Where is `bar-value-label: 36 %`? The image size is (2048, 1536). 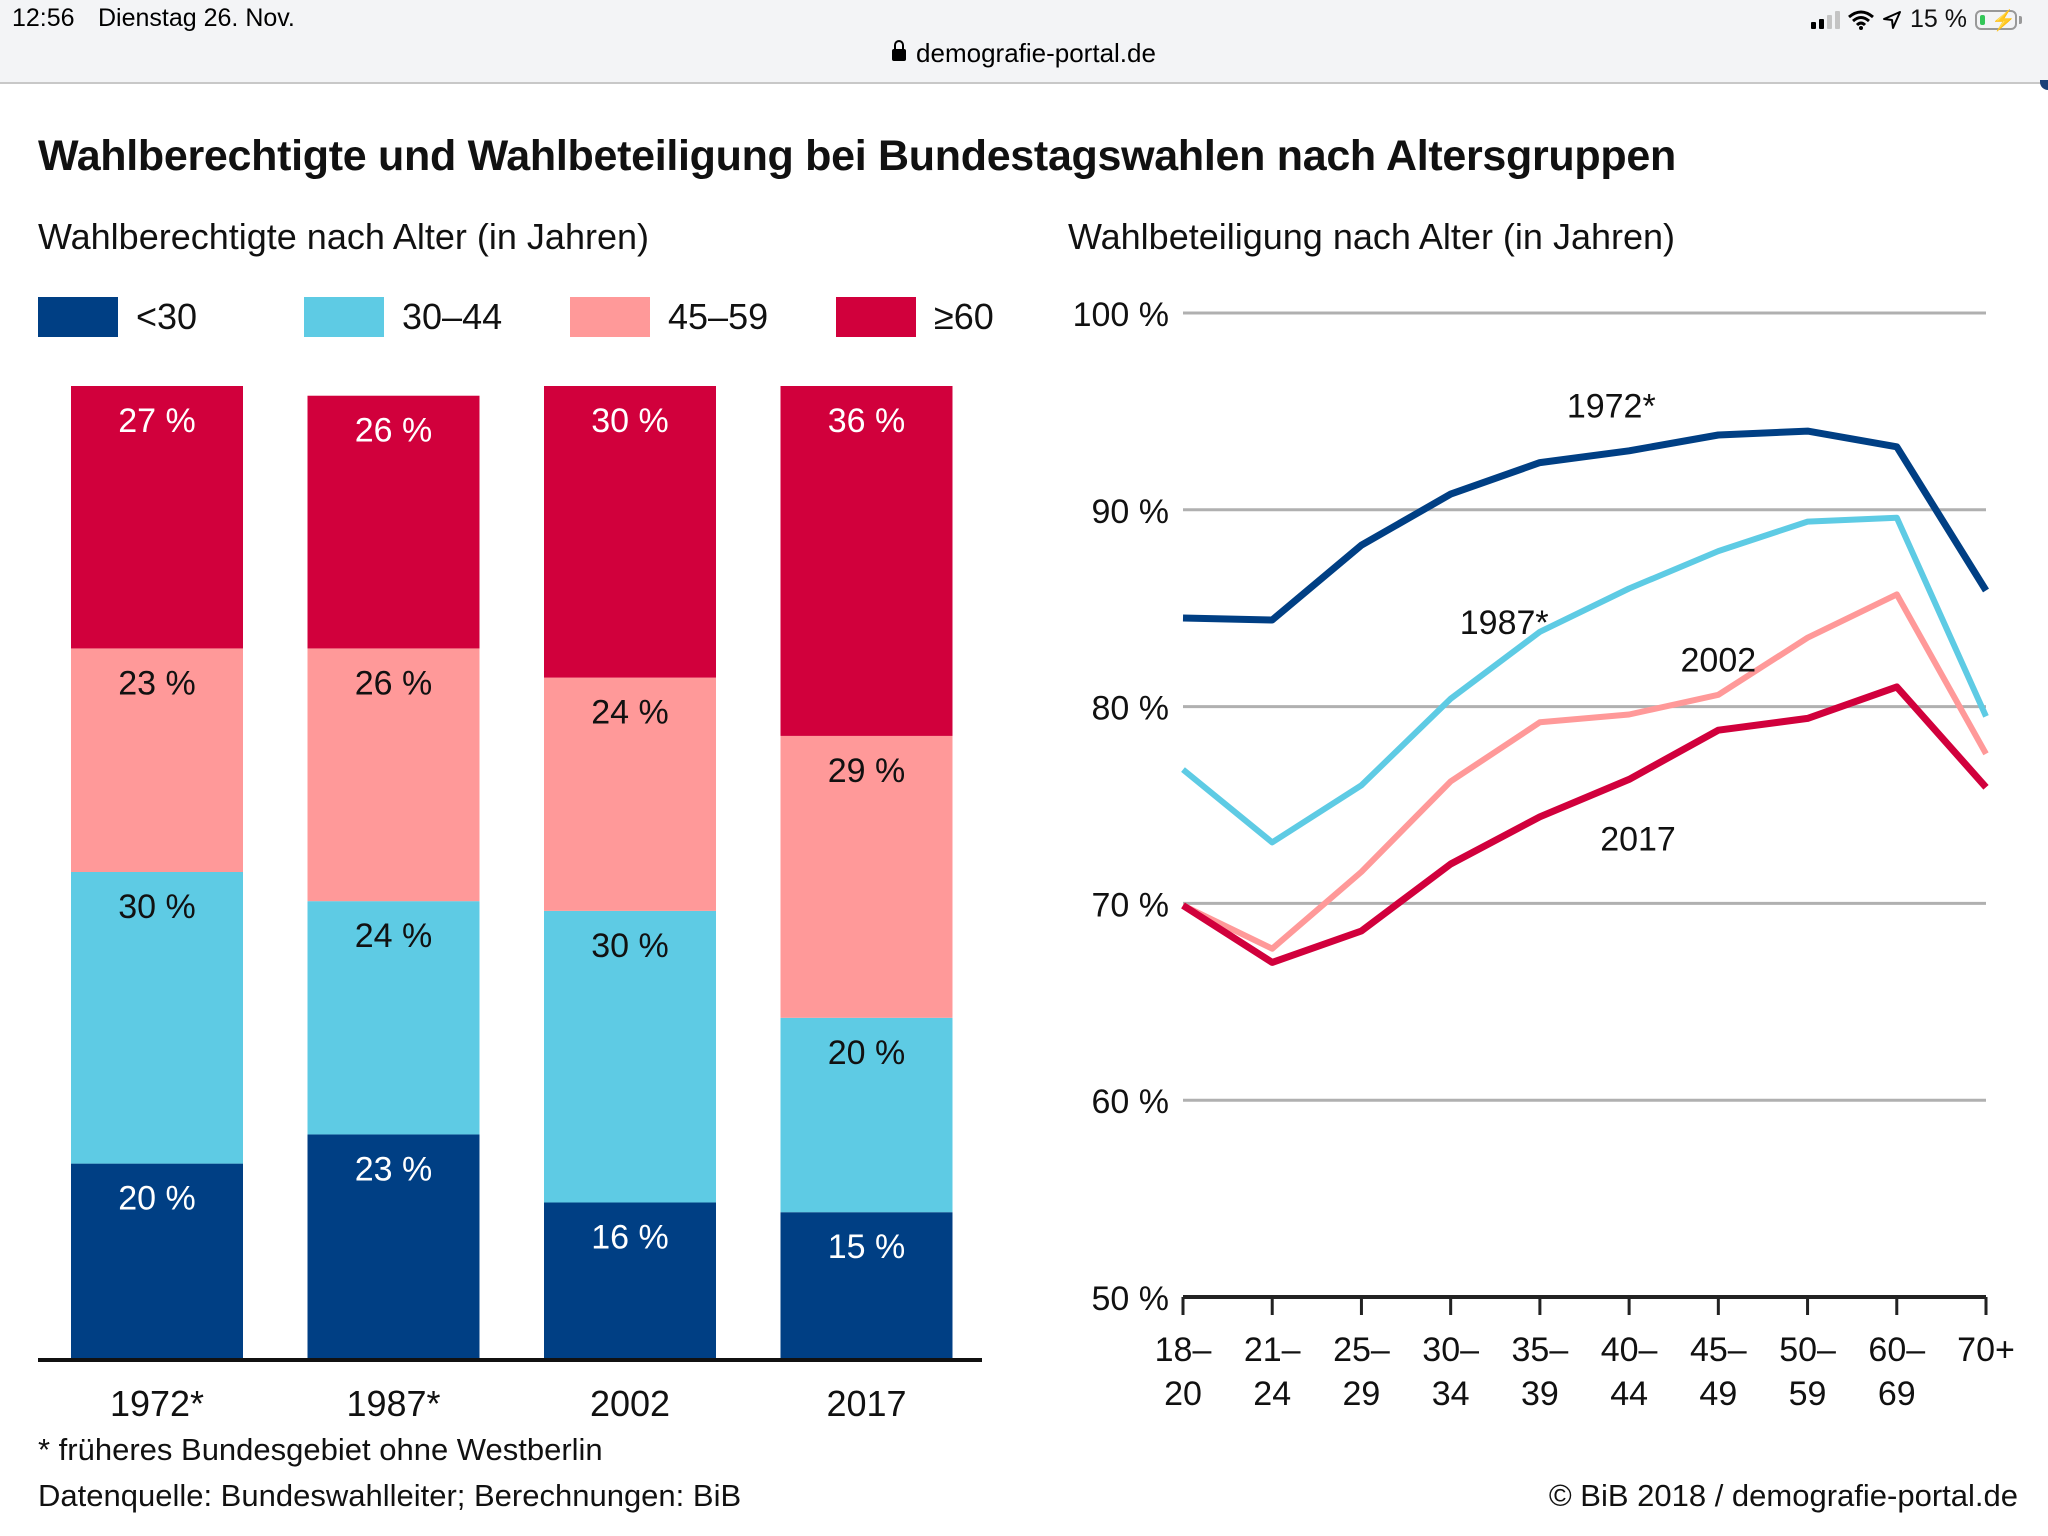
bar-value-label: 36 % is located at coordinates (867, 421).